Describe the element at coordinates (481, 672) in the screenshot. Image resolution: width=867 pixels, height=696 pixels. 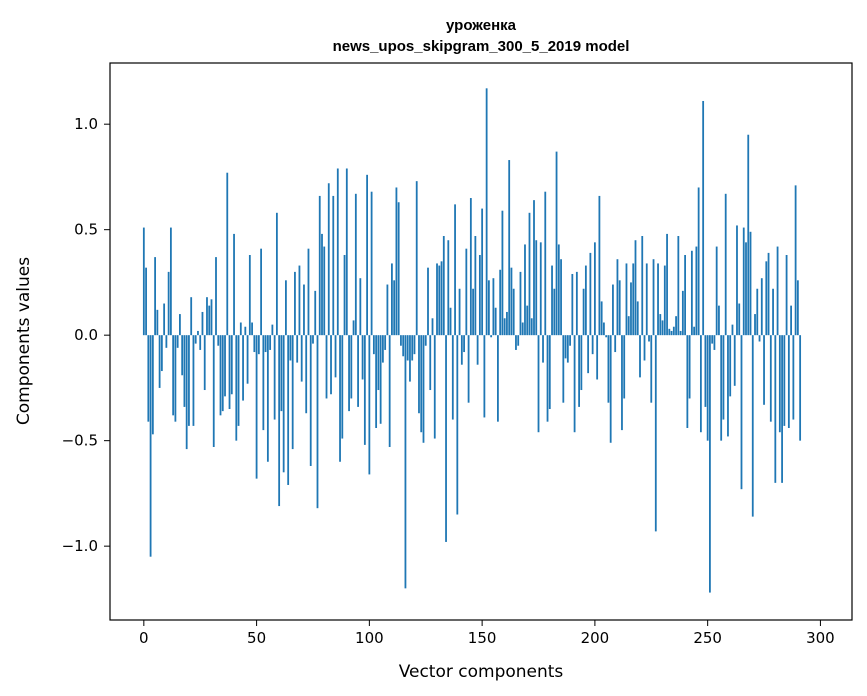
I see `x-axis-label: Vector components` at that location.